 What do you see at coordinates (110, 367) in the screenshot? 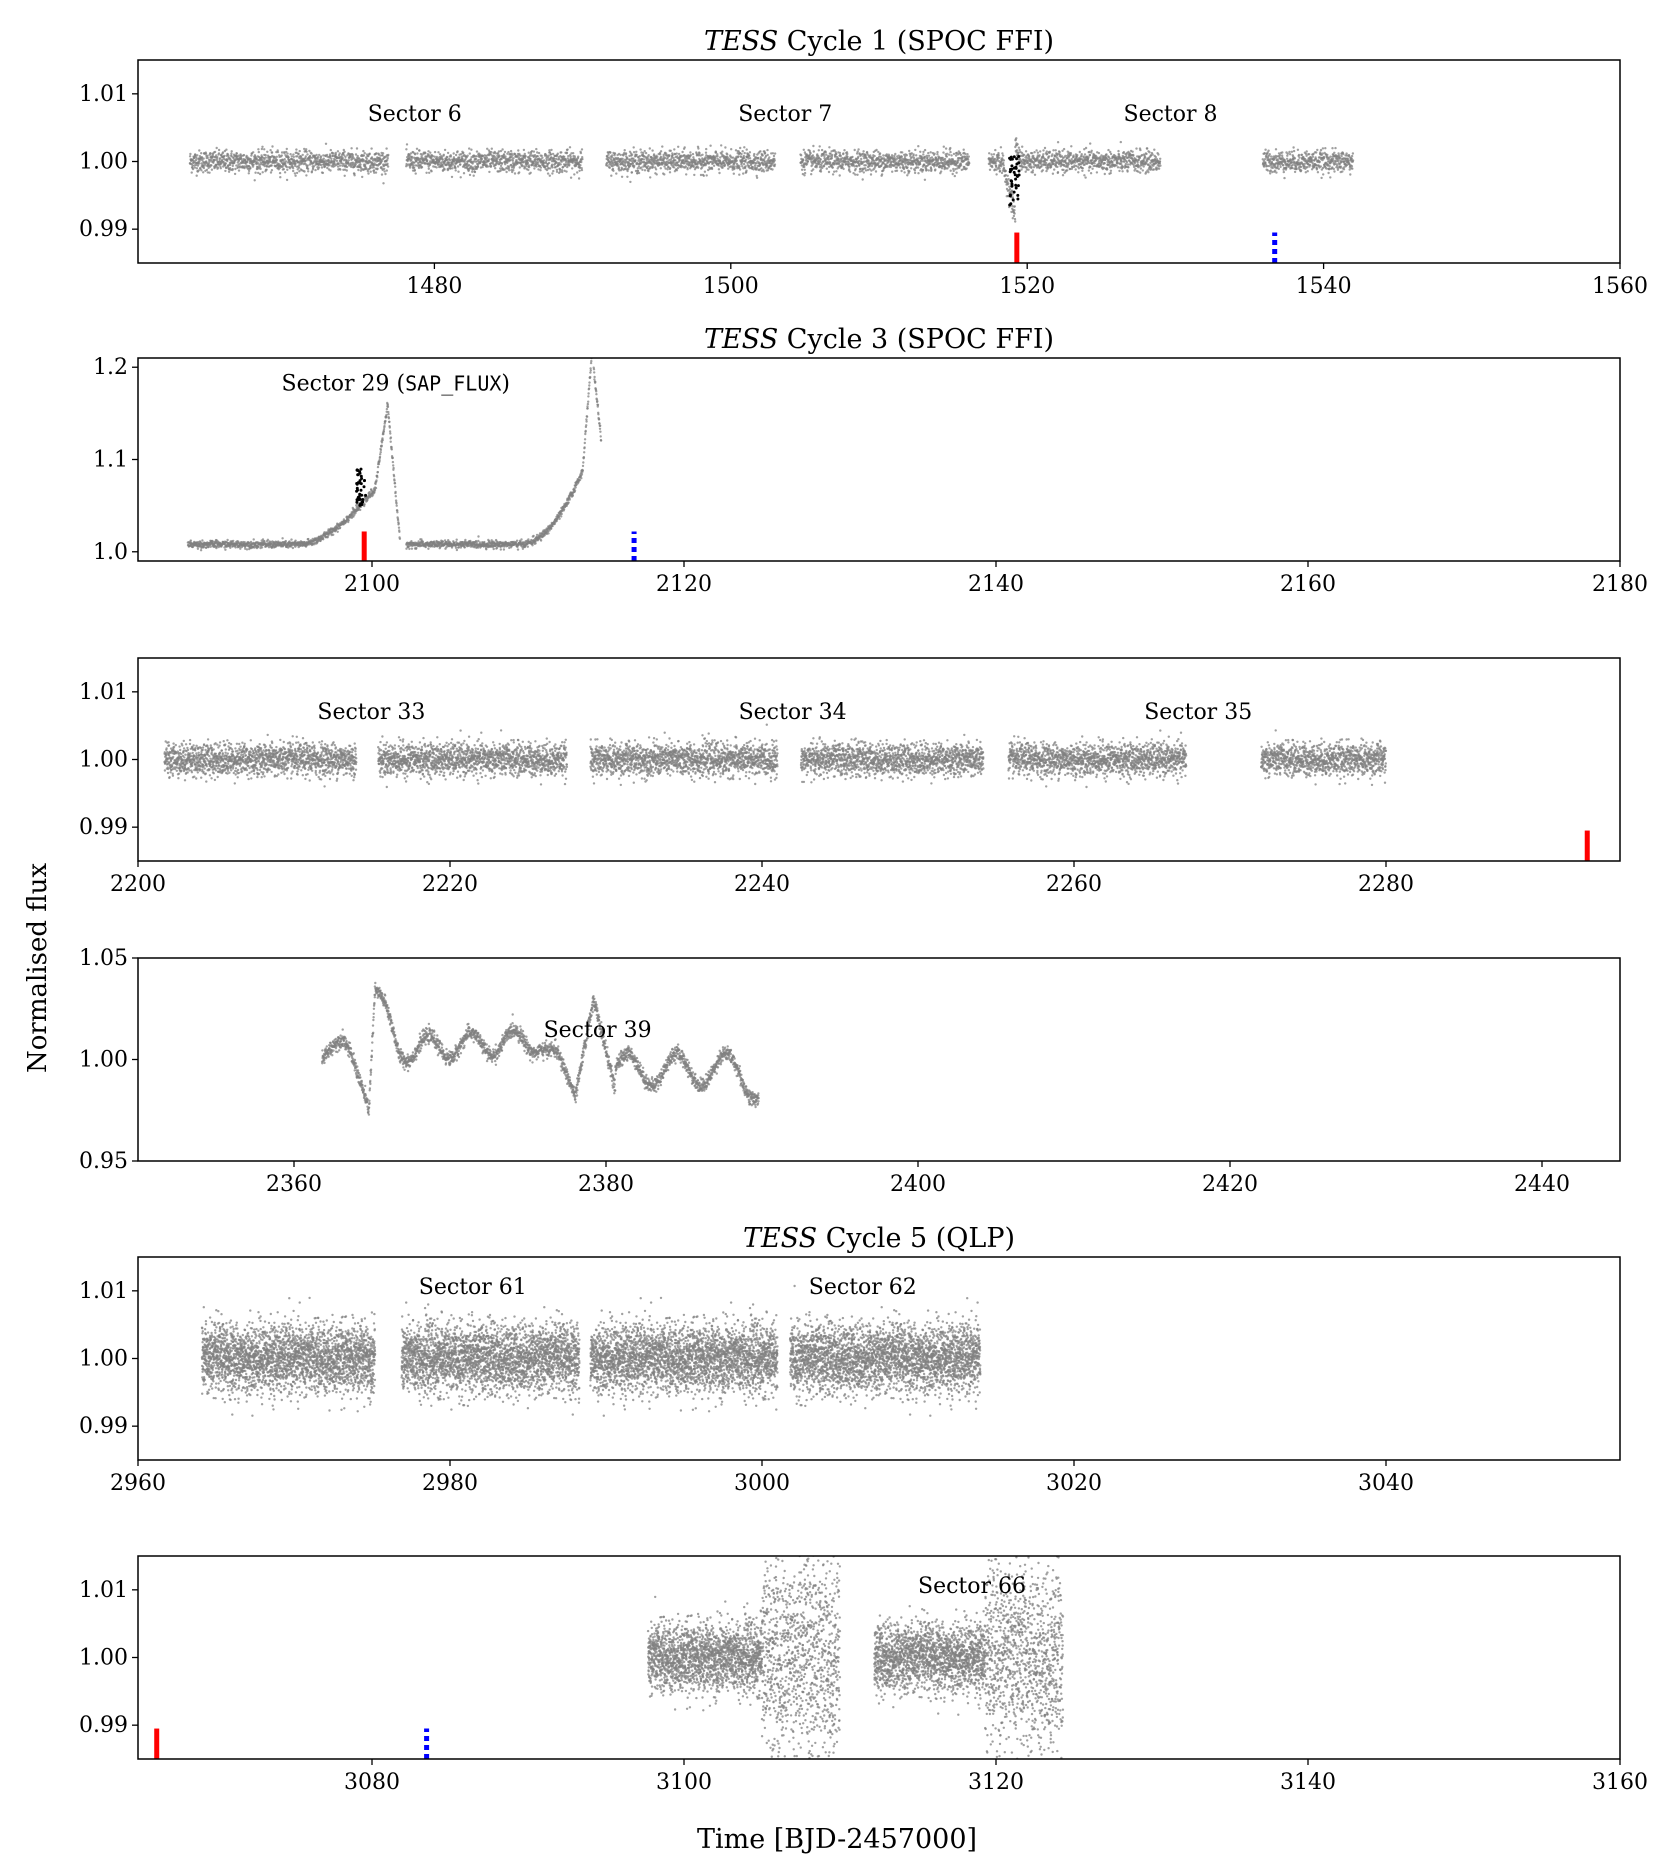
I see `y-tick-label: 1.2` at bounding box center [110, 367].